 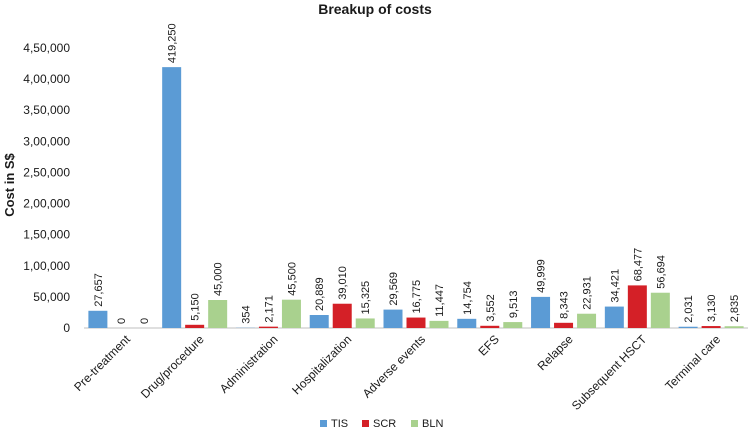 I want to click on y-tick-label: 0, so click(x=66, y=328).